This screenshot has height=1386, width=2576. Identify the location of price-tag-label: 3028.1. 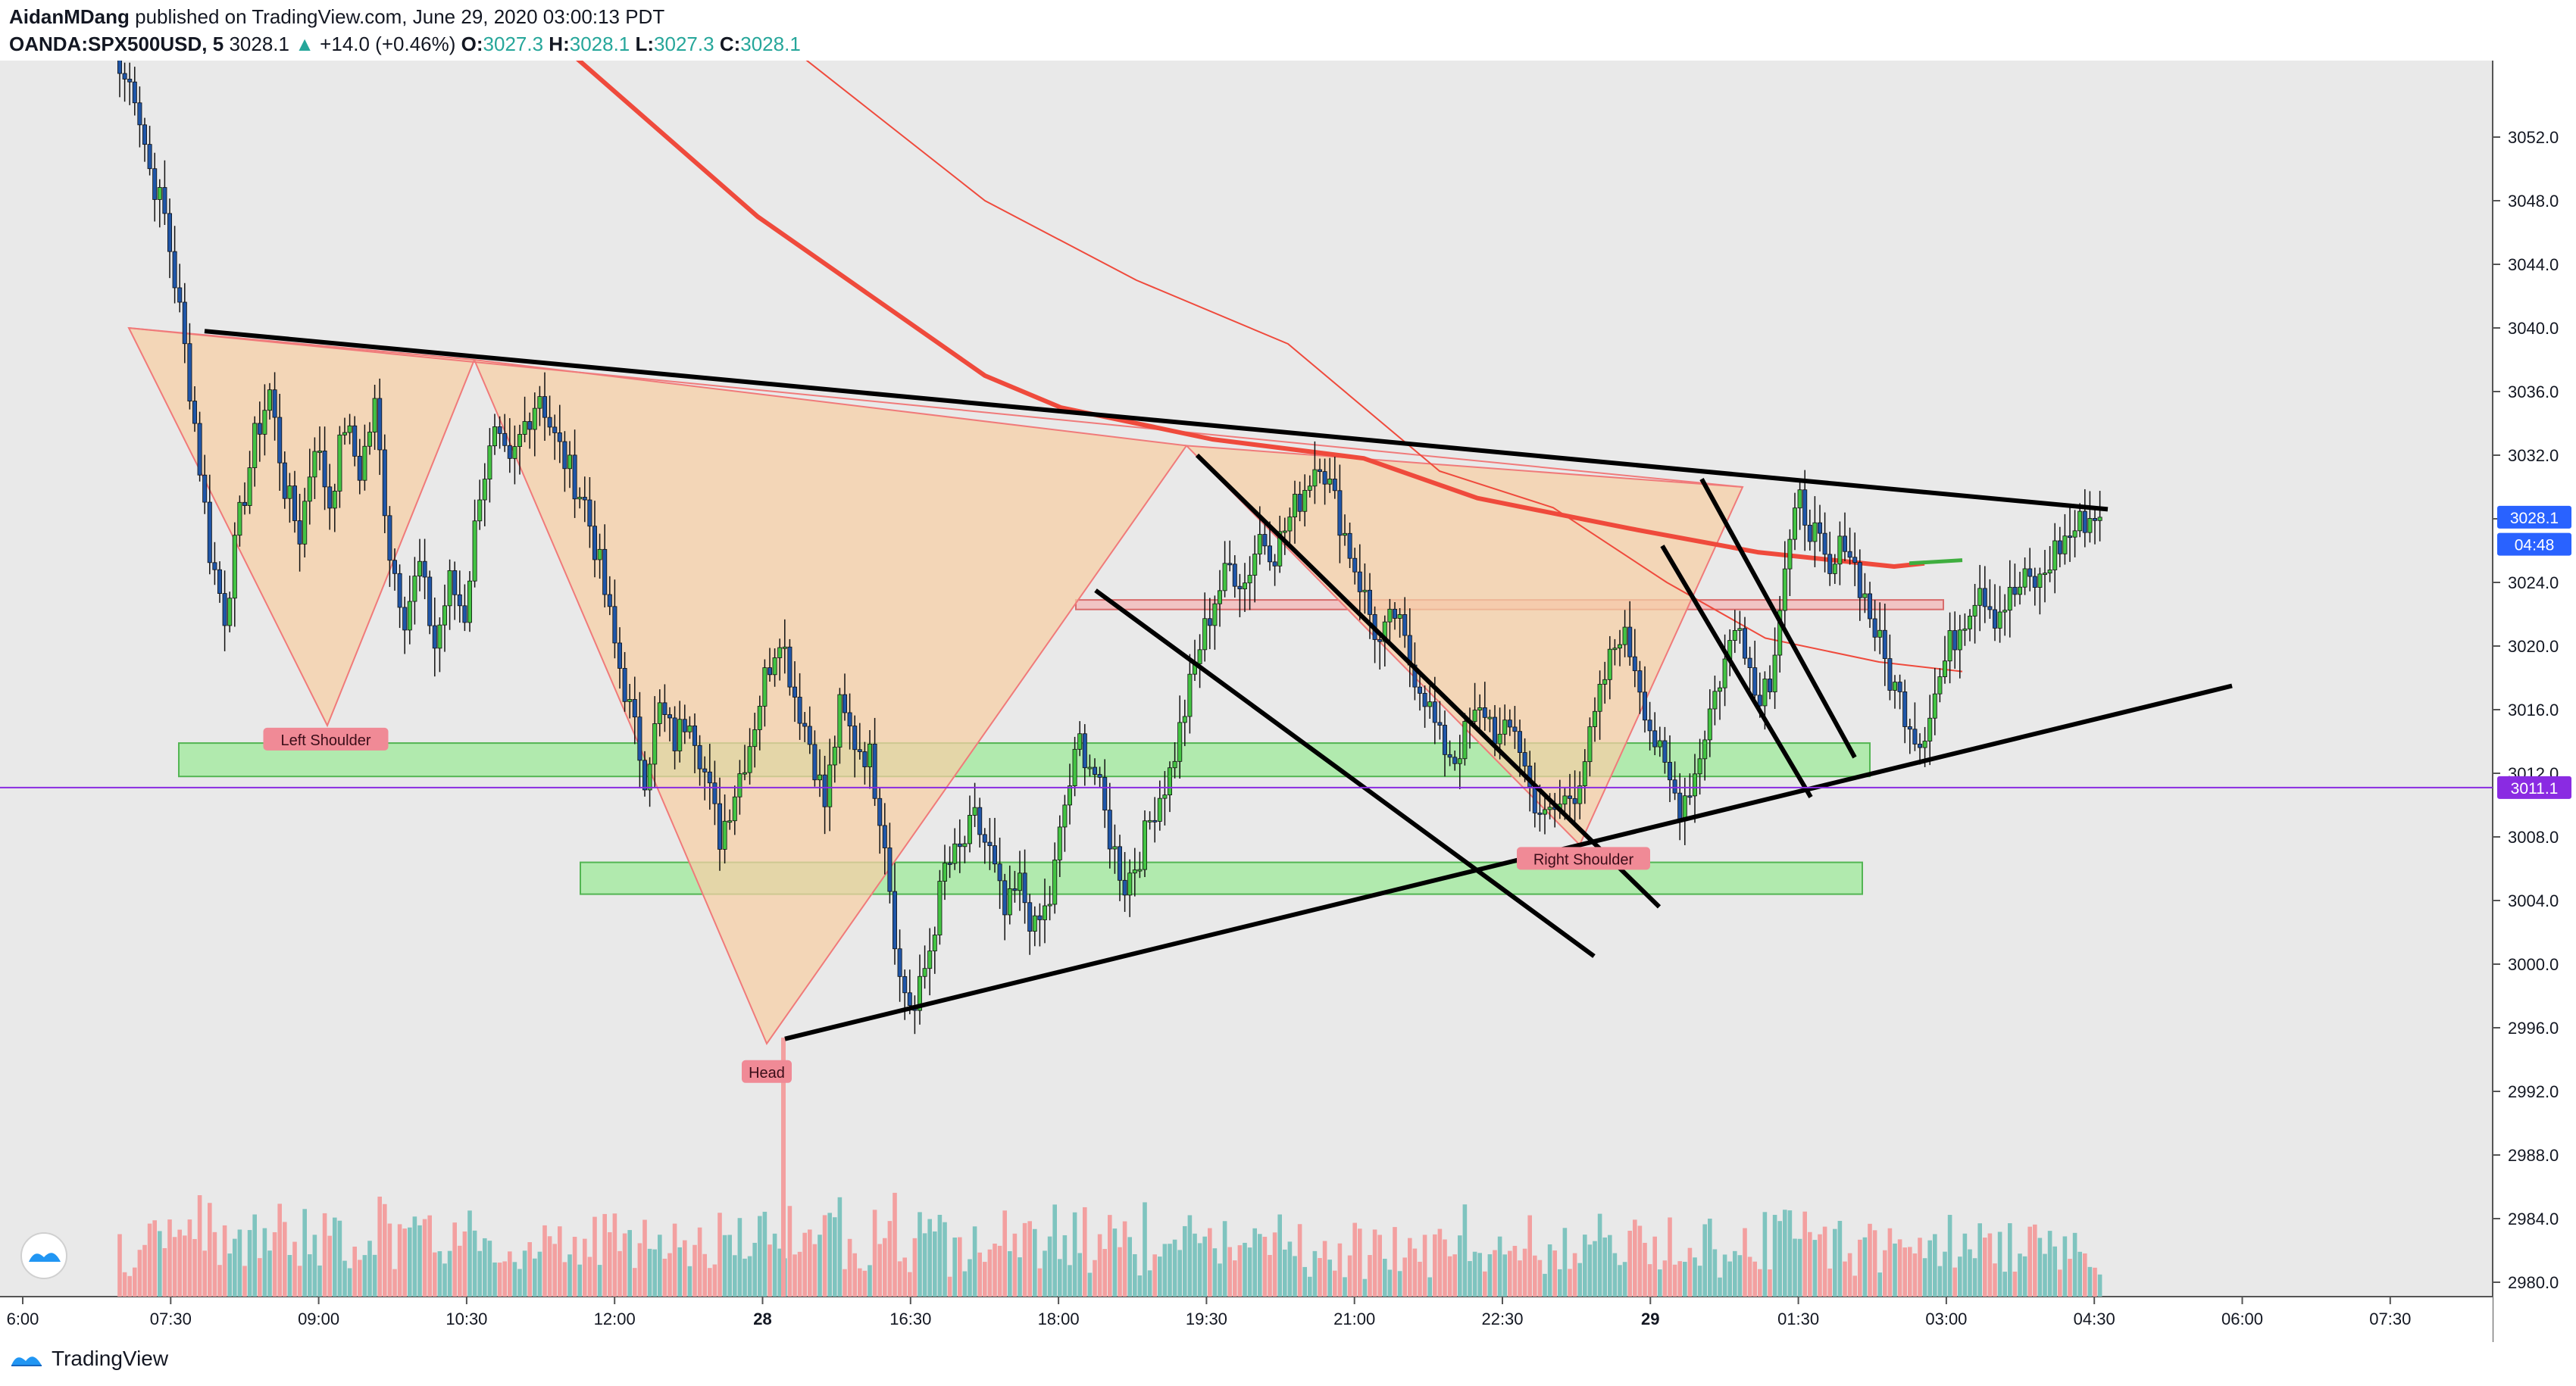
(2535, 518).